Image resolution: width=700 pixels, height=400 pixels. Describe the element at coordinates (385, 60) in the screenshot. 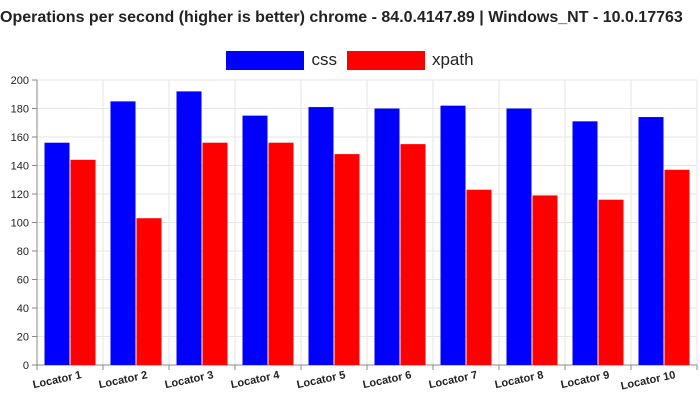

I see `legend-swatch-xpath` at that location.